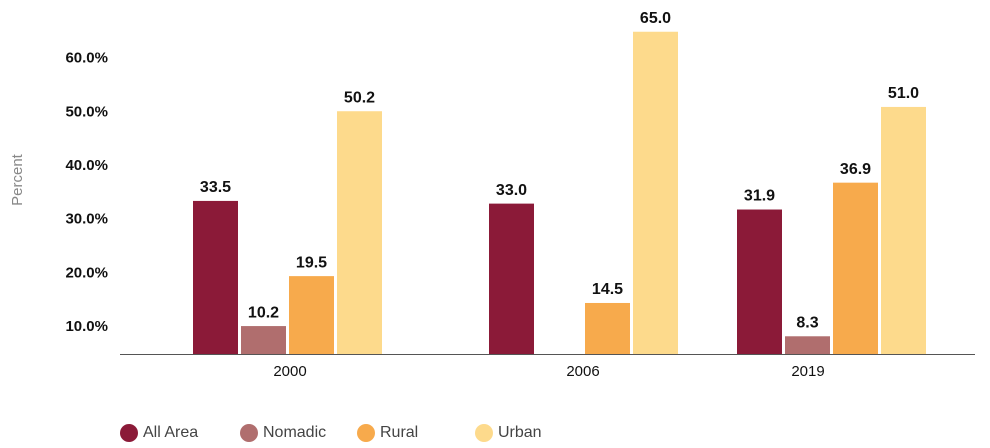 The image size is (990, 448). Describe the element at coordinates (170, 432) in the screenshot. I see `legend-label: All Area` at that location.